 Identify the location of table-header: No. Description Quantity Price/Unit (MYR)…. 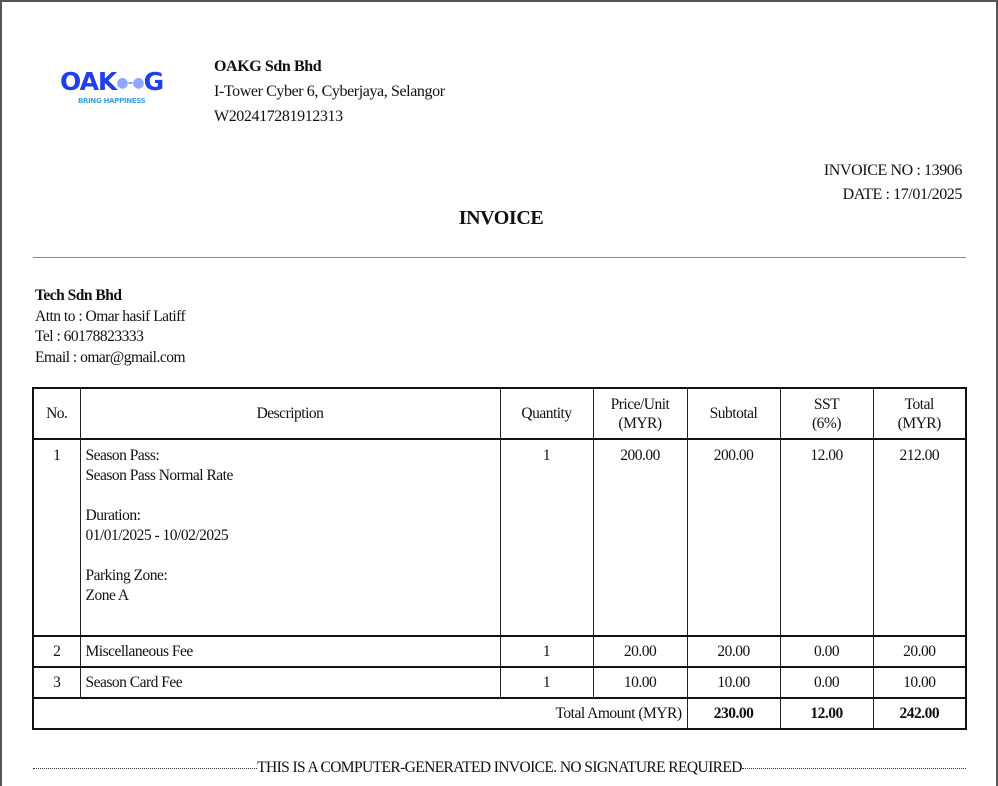
(499, 413).